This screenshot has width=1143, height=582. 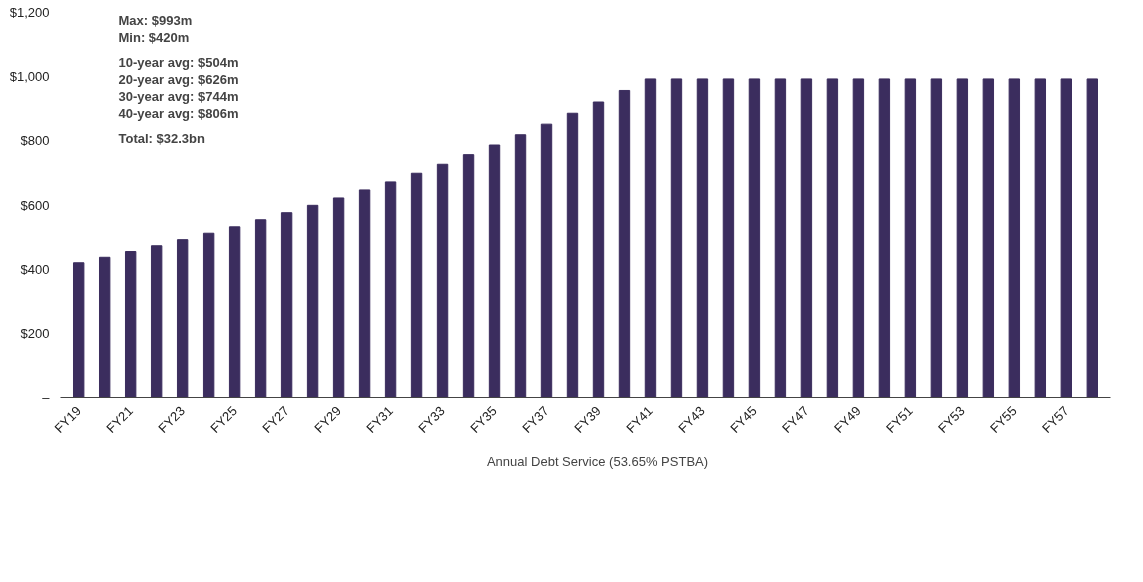 I want to click on y-tick-label: $1,200, so click(x=29, y=12).